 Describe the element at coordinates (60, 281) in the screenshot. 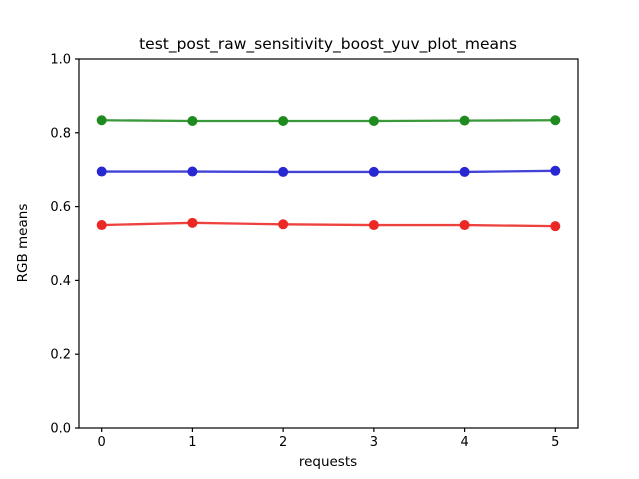

I see `y-tick-label: 0.4` at that location.